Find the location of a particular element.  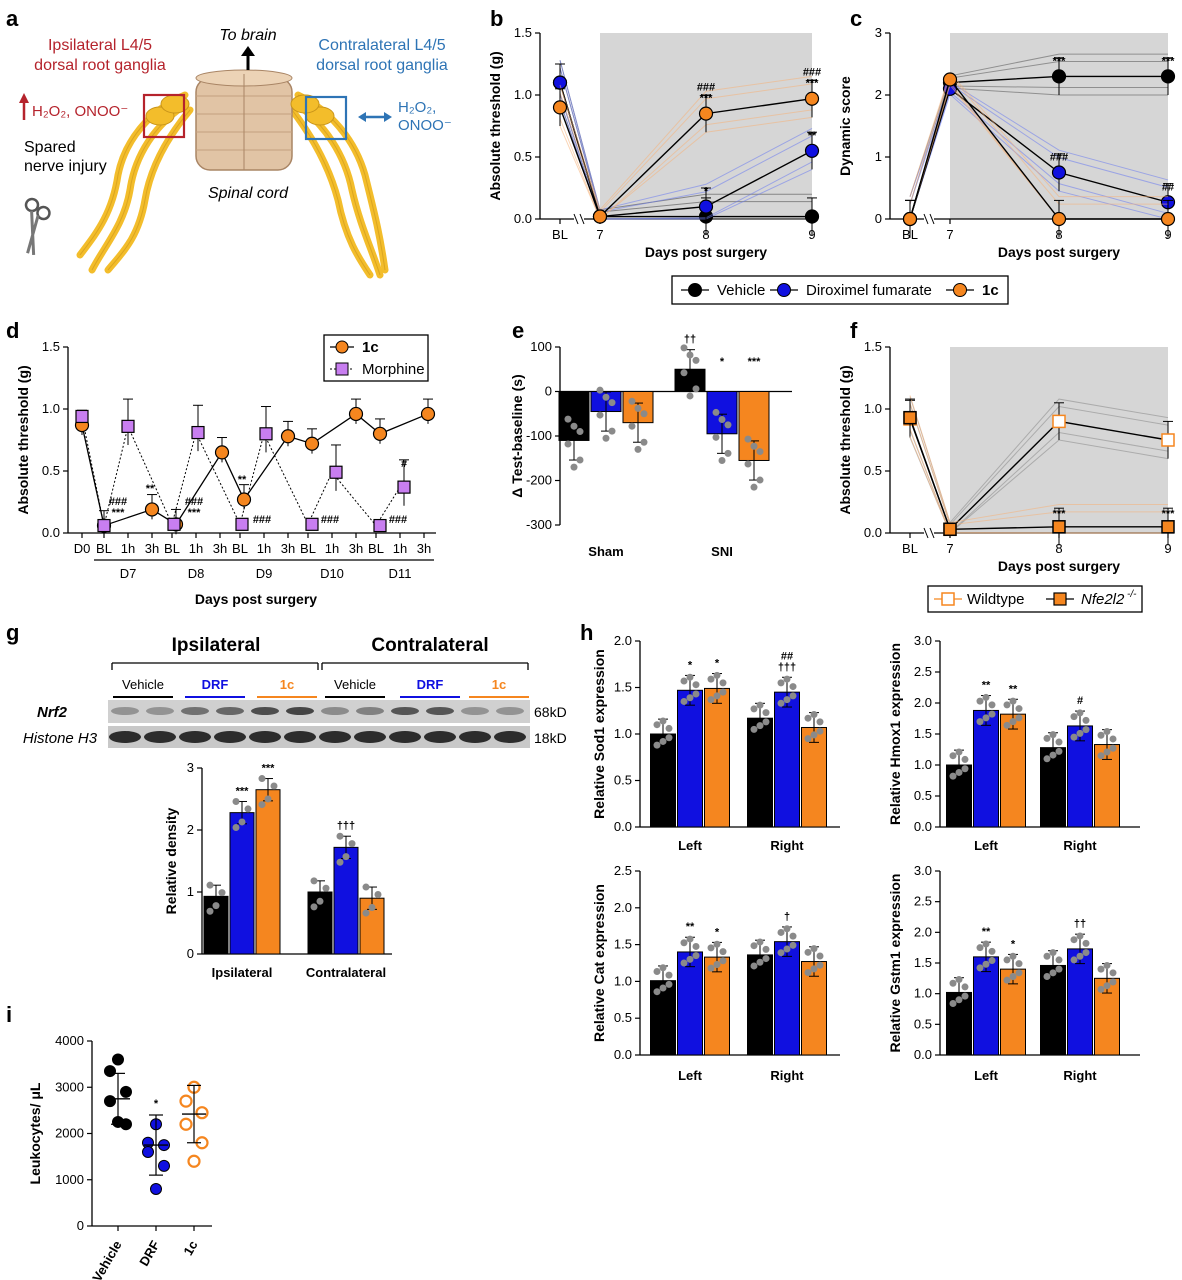

significance-mark: † is located at coordinates (787, 917).